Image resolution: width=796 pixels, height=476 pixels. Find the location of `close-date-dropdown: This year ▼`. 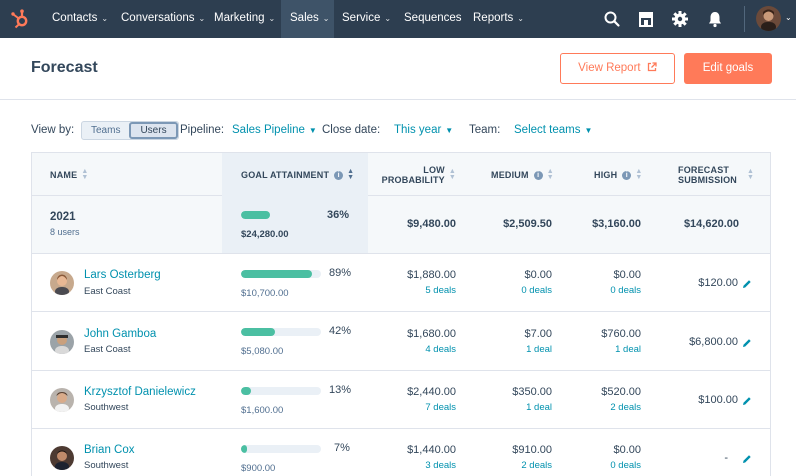

close-date-dropdown: This year ▼ is located at coordinates (424, 130).